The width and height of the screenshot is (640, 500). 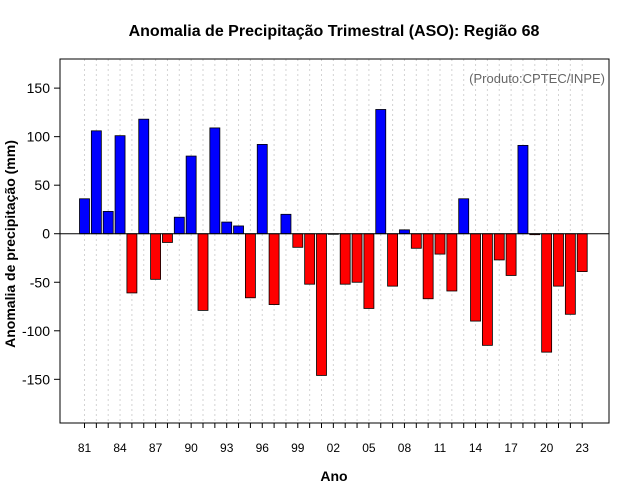 I want to click on y-tick-label: 0, so click(x=46, y=234).